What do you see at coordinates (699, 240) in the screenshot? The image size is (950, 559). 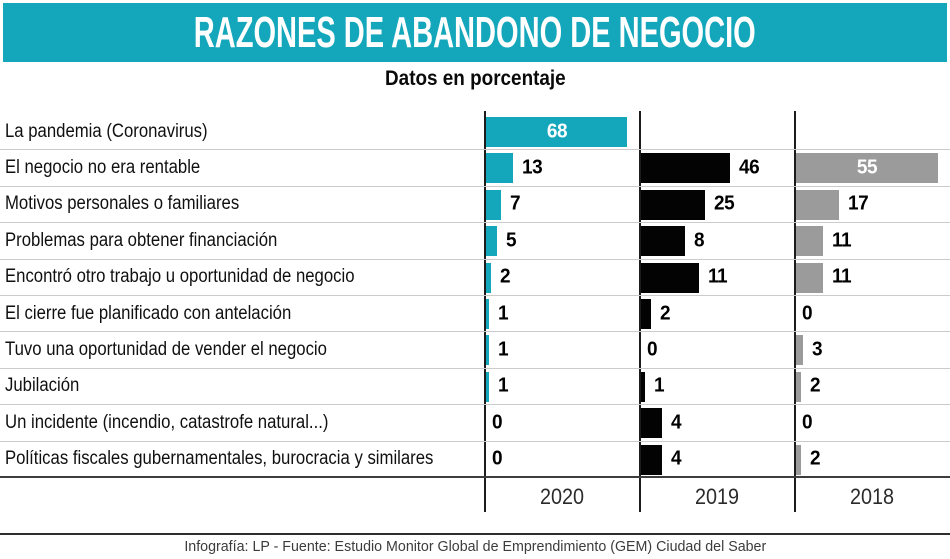 I see `value-label-2019: 8` at bounding box center [699, 240].